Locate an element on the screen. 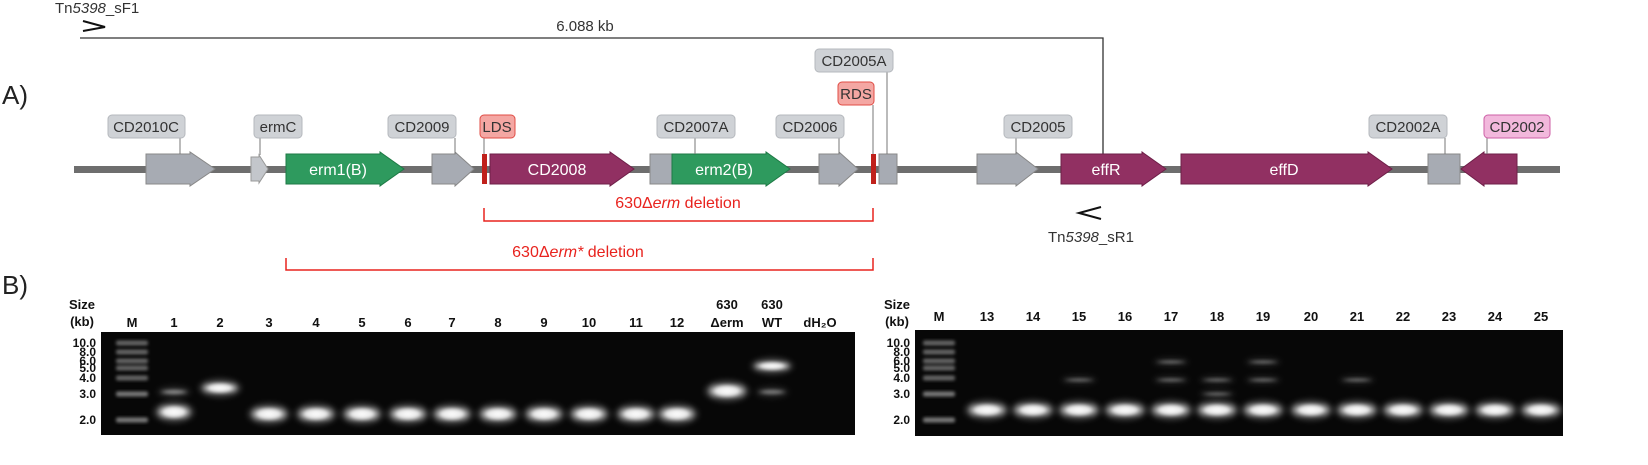 This screenshot has height=465, width=1648. gel2-lane-22-band is located at coordinates (1403, 410).